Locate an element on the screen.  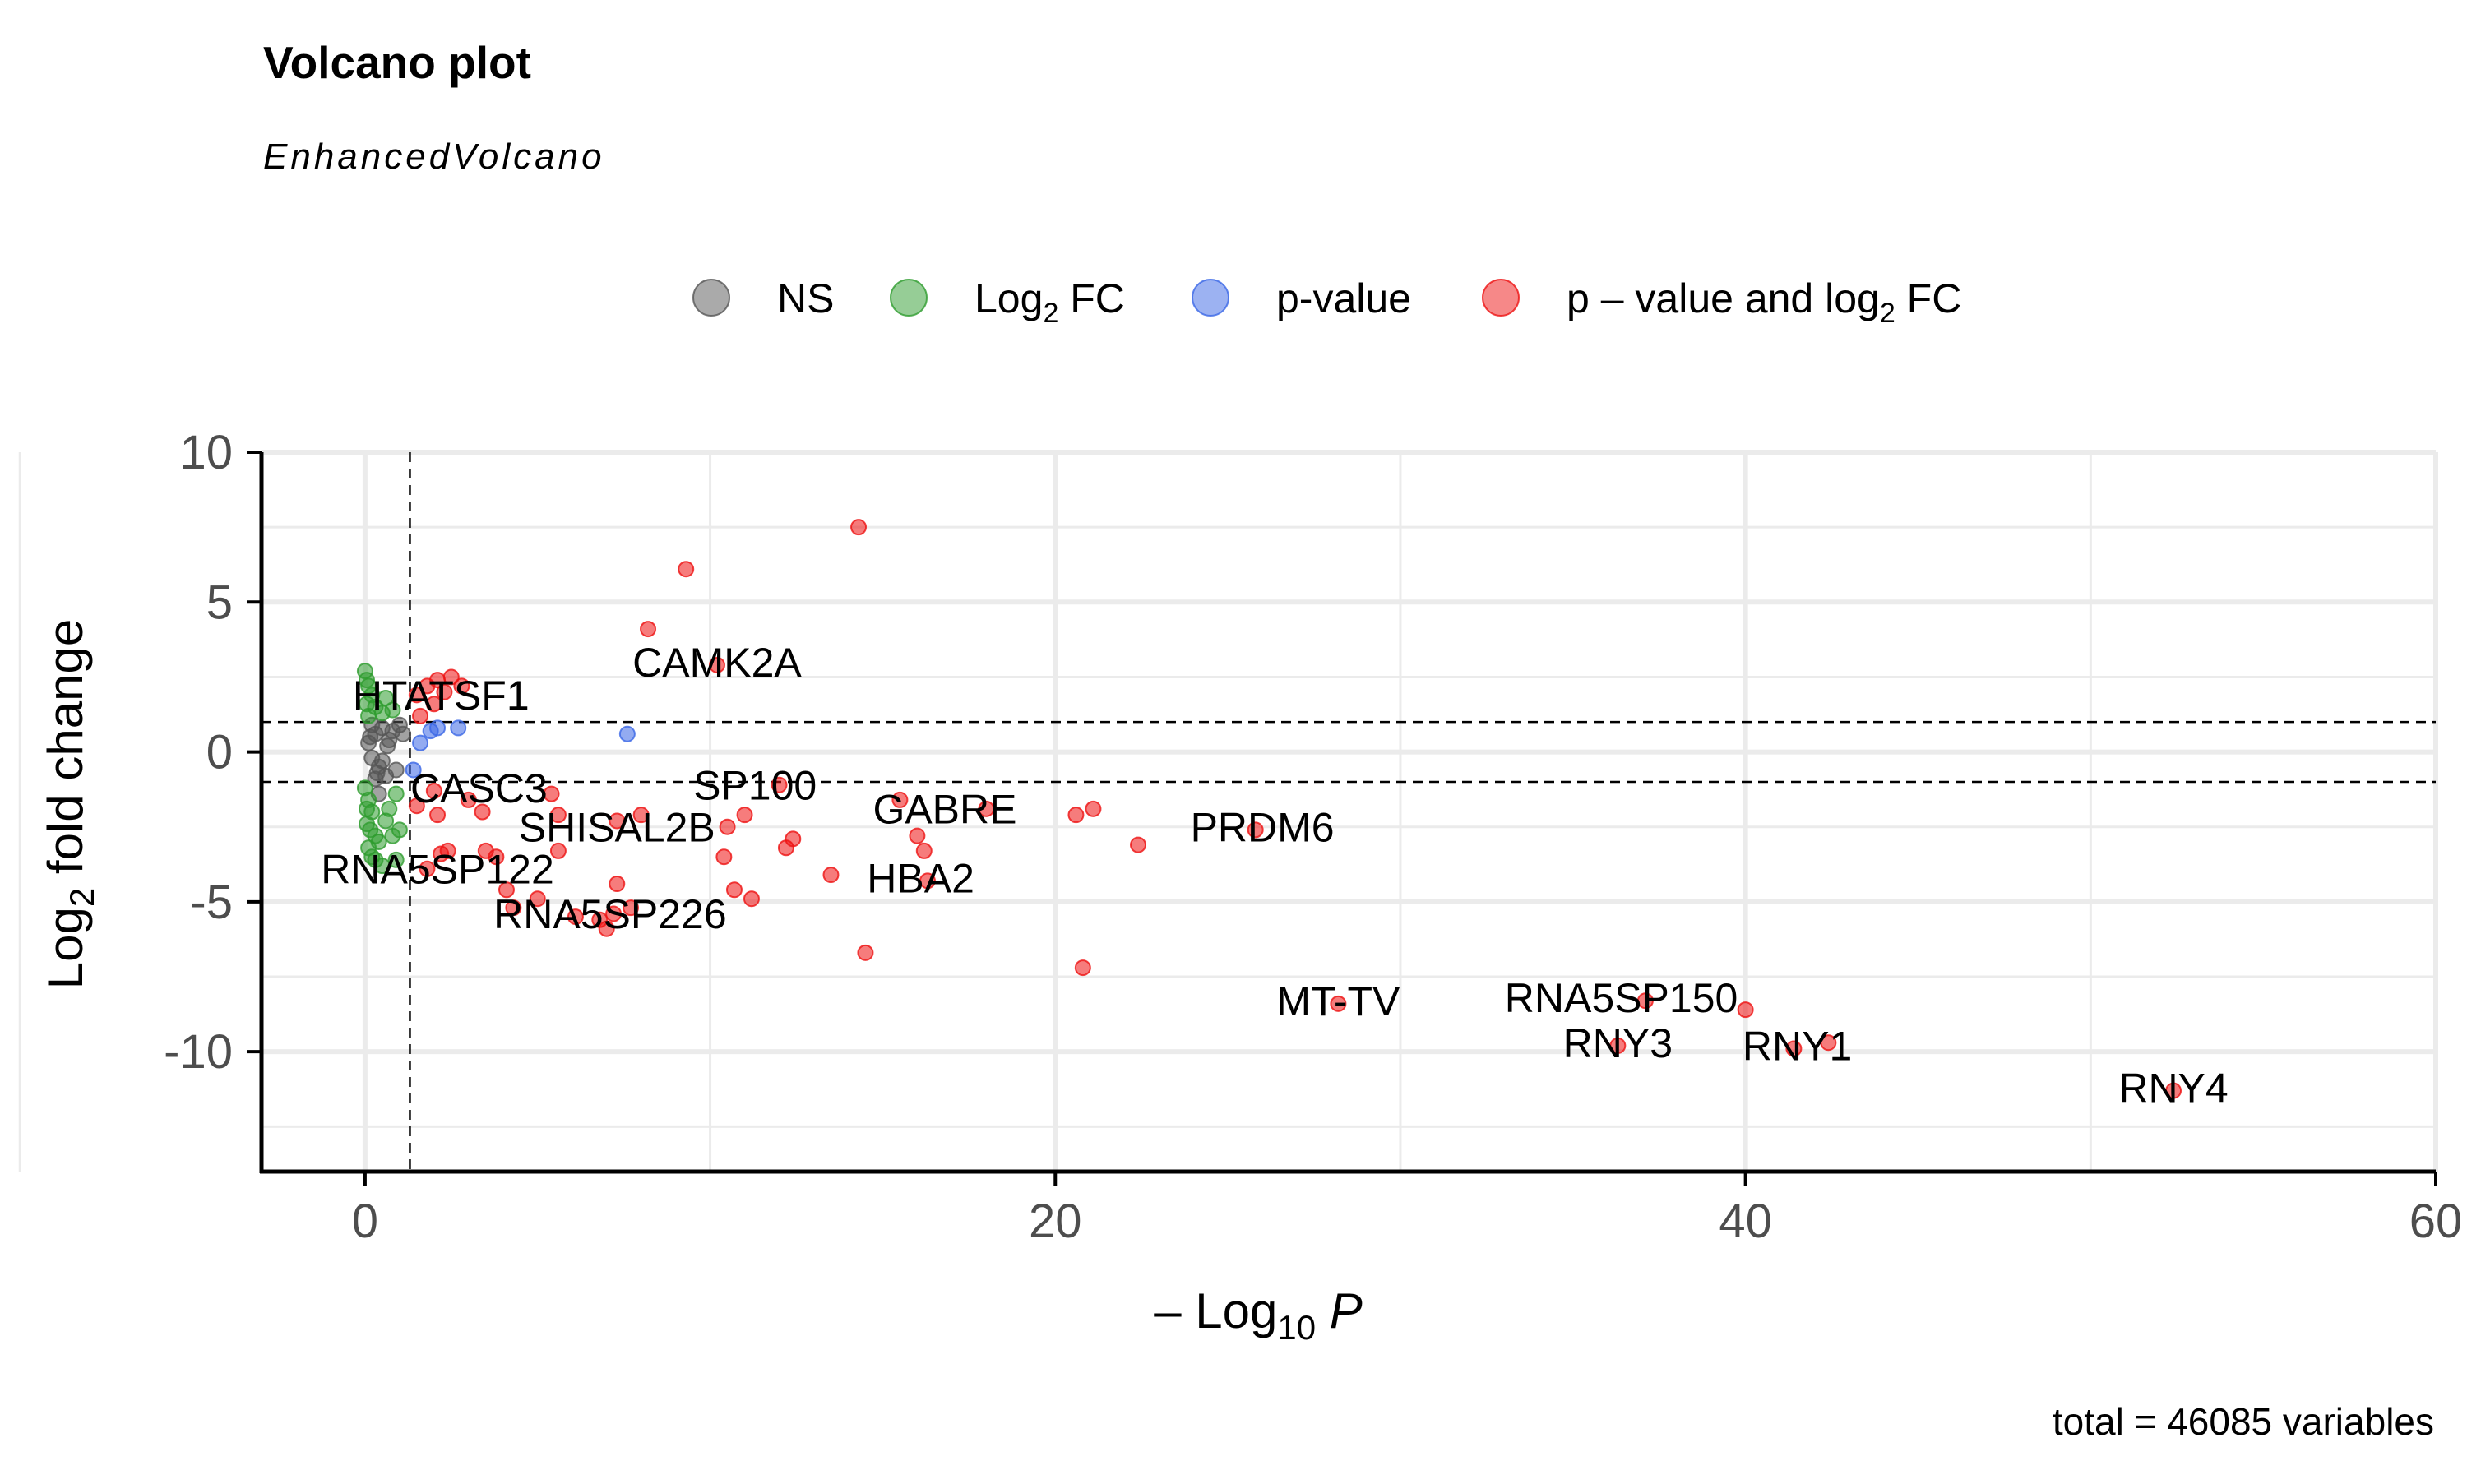
legend-label-ns: NS is located at coordinates (806, 298).